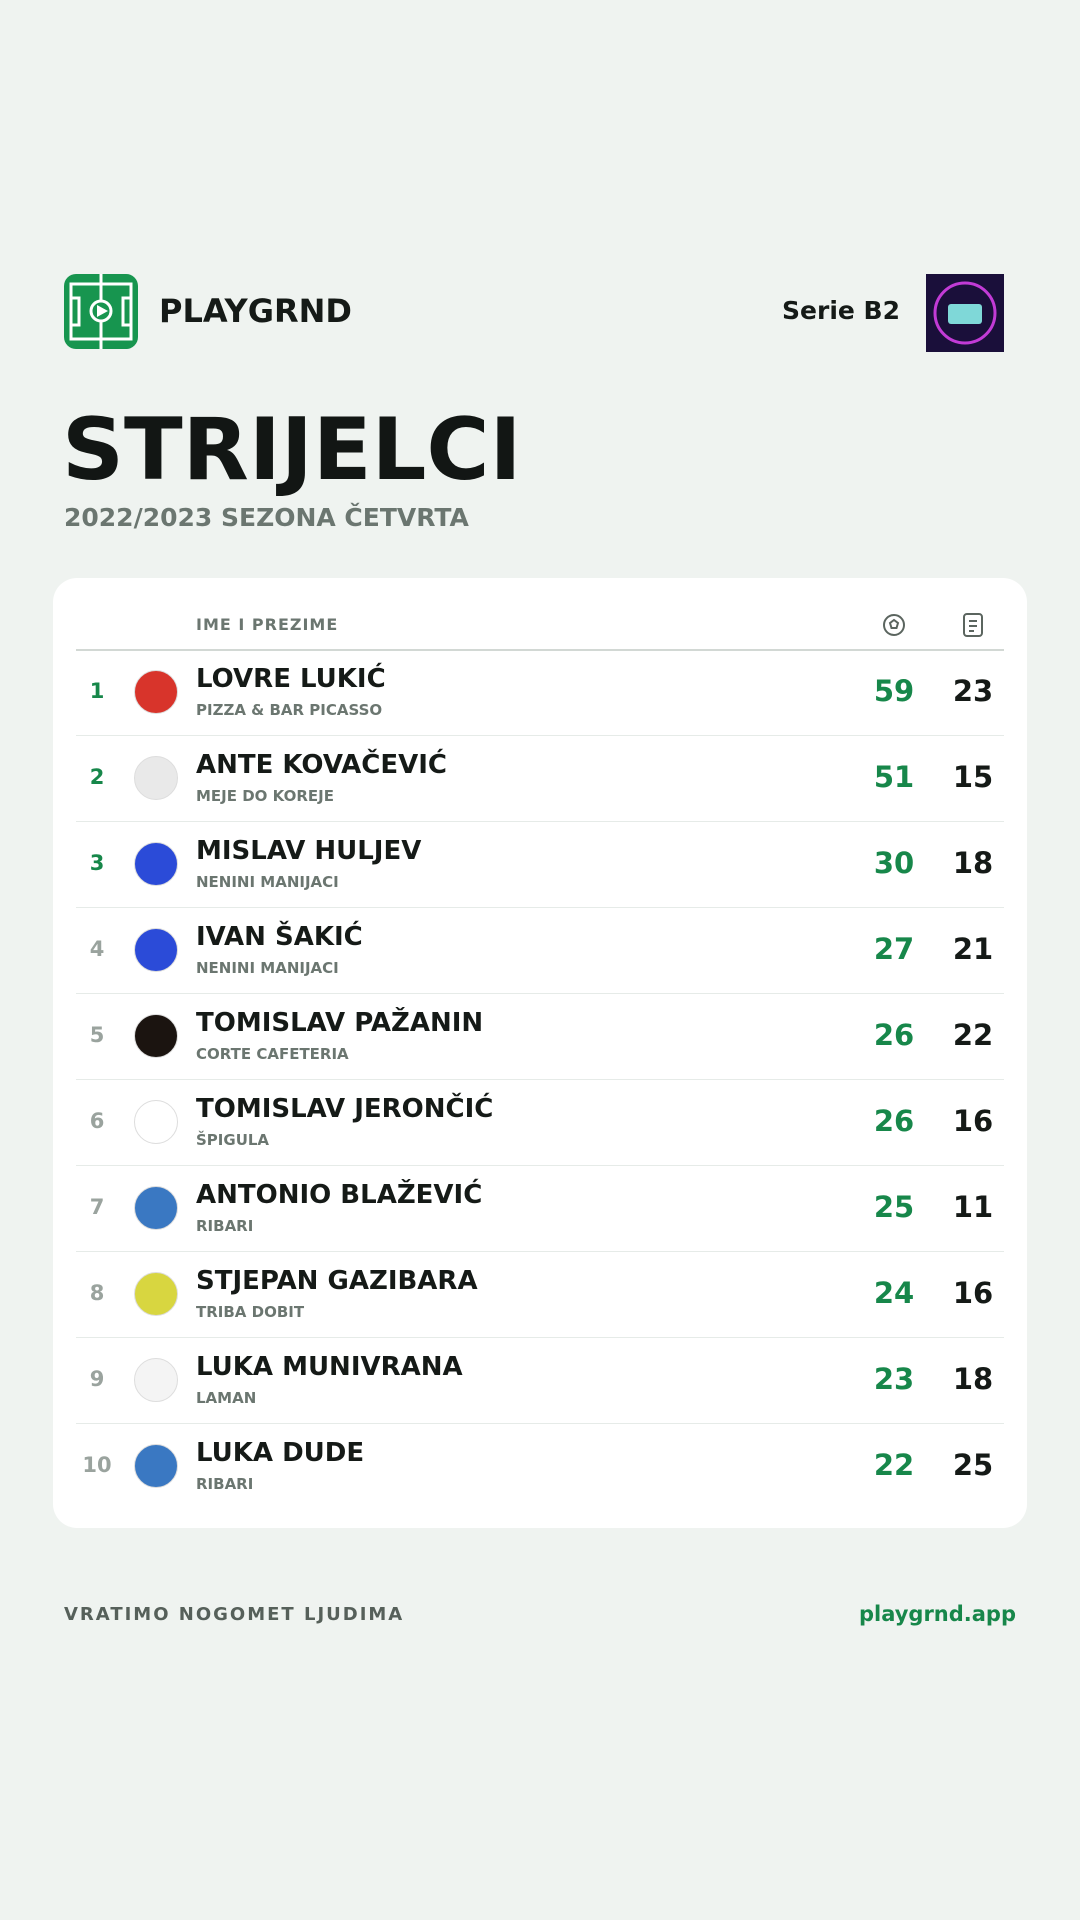 The height and width of the screenshot is (1920, 1080). What do you see at coordinates (289, 710) in the screenshot?
I see `team-name: PIZZA & BAR PICASSO` at bounding box center [289, 710].